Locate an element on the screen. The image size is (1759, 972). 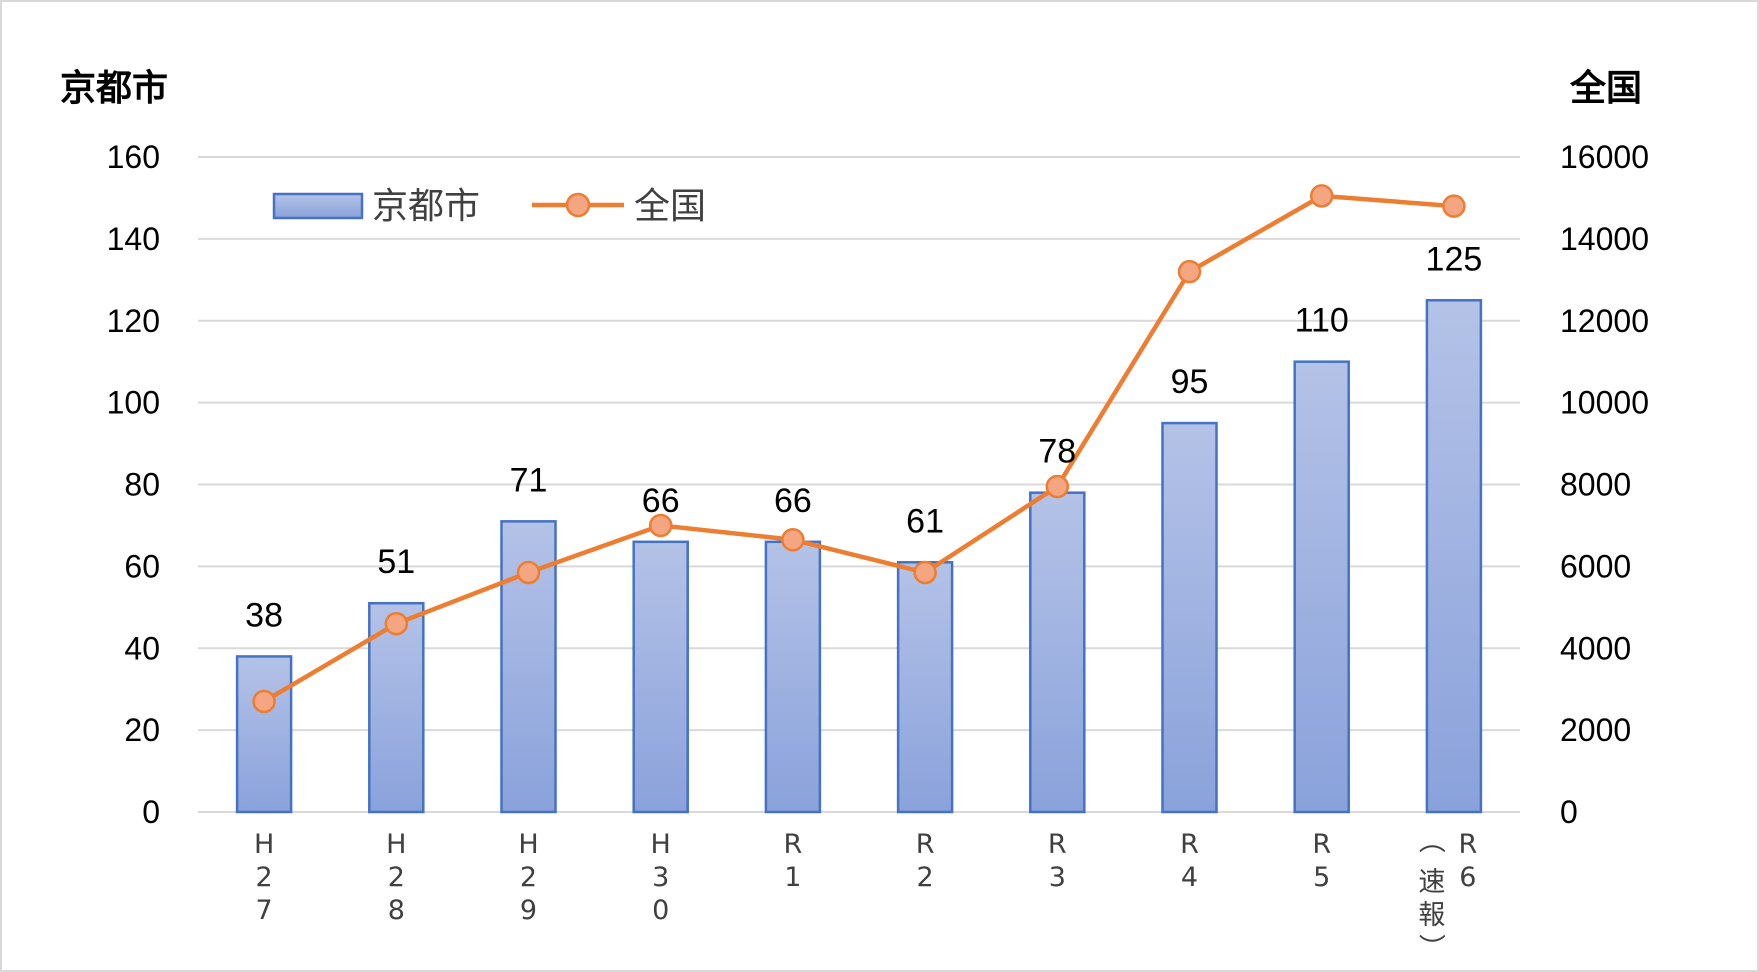
category-label: R2 is located at coordinates (925, 861).